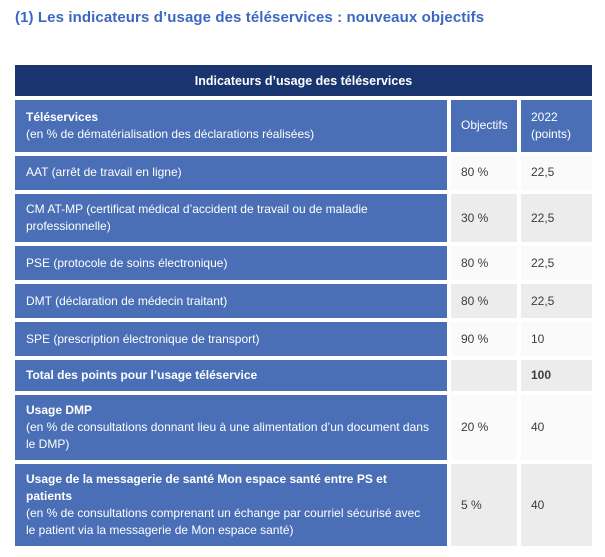 This screenshot has width=605, height=557. I want to click on row-label-cell: DMT (déclaration de médecin traitant), so click(231, 301).